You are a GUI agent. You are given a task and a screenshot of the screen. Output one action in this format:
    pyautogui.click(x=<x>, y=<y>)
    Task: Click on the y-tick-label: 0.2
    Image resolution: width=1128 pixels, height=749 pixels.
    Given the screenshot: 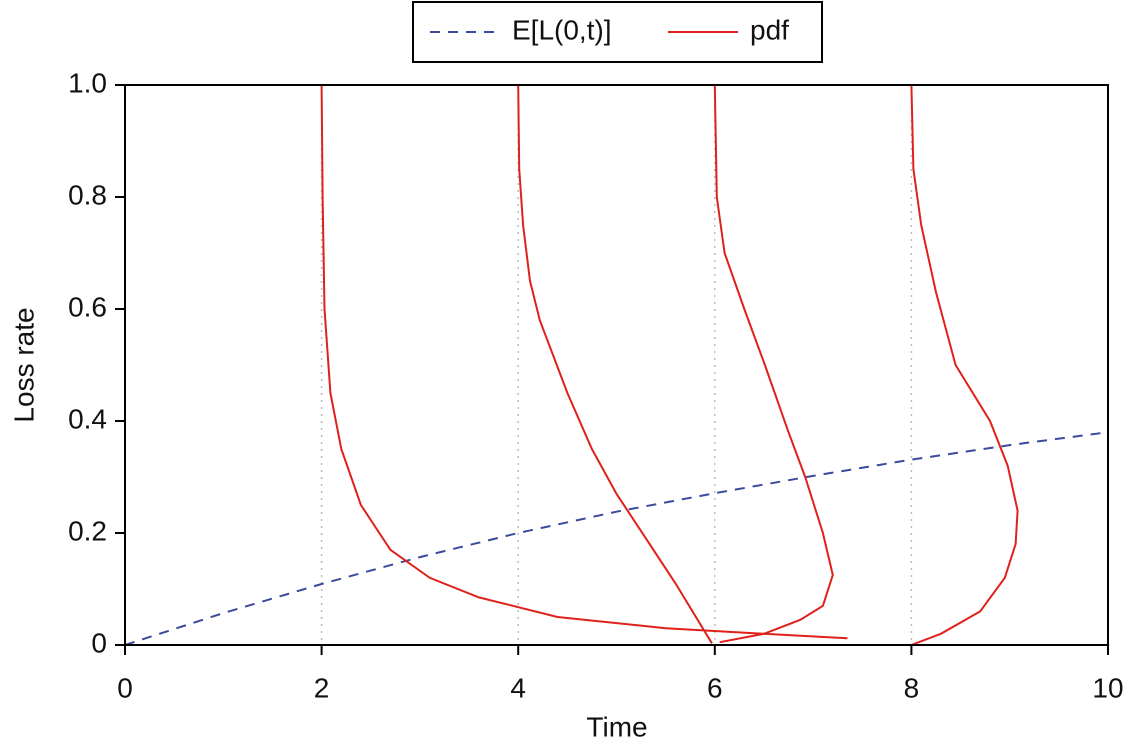 What is the action you would take?
    pyautogui.click(x=87, y=530)
    